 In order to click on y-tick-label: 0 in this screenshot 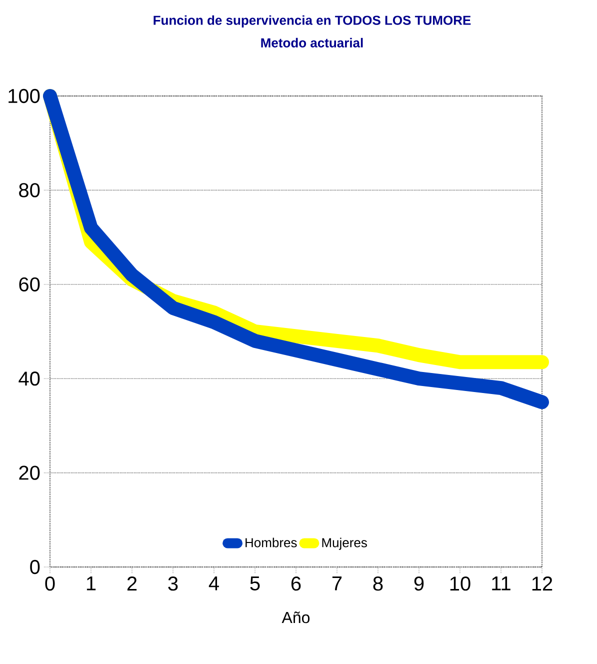, I will do `click(35, 567)`.